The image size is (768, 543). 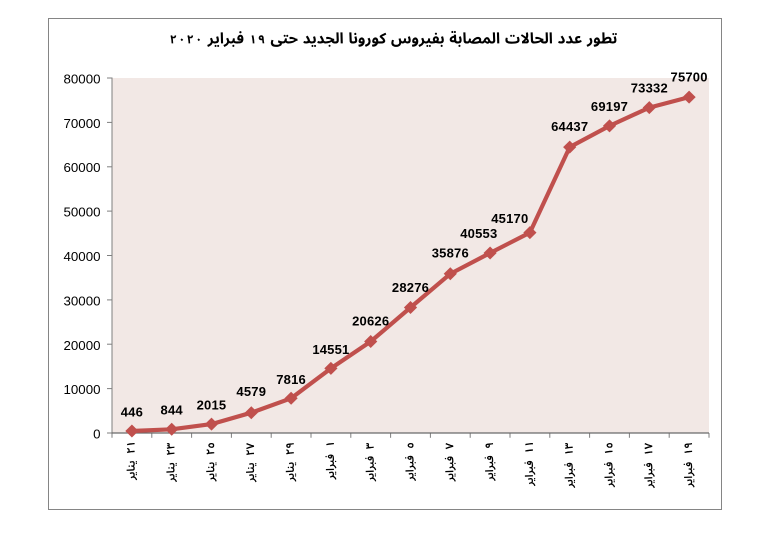 I want to click on svg-text: 30000, so click(x=82, y=300).